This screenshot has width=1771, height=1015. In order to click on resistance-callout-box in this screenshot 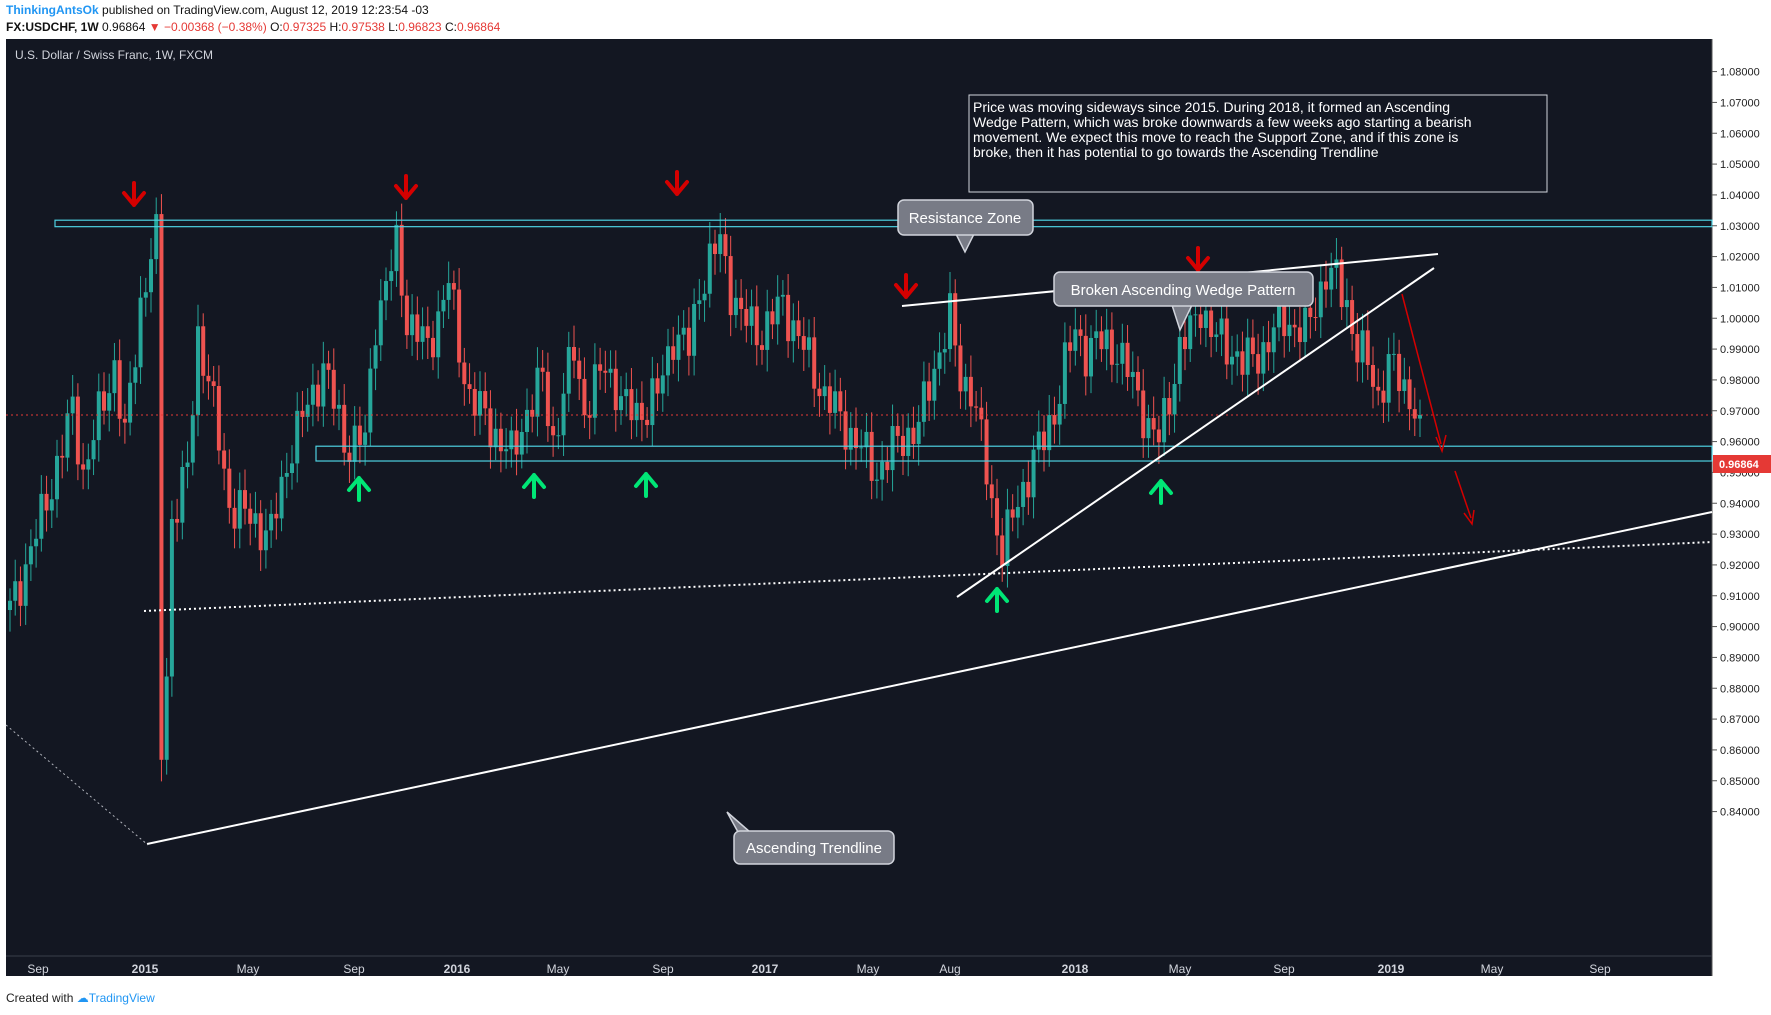, I will do `click(965, 217)`.